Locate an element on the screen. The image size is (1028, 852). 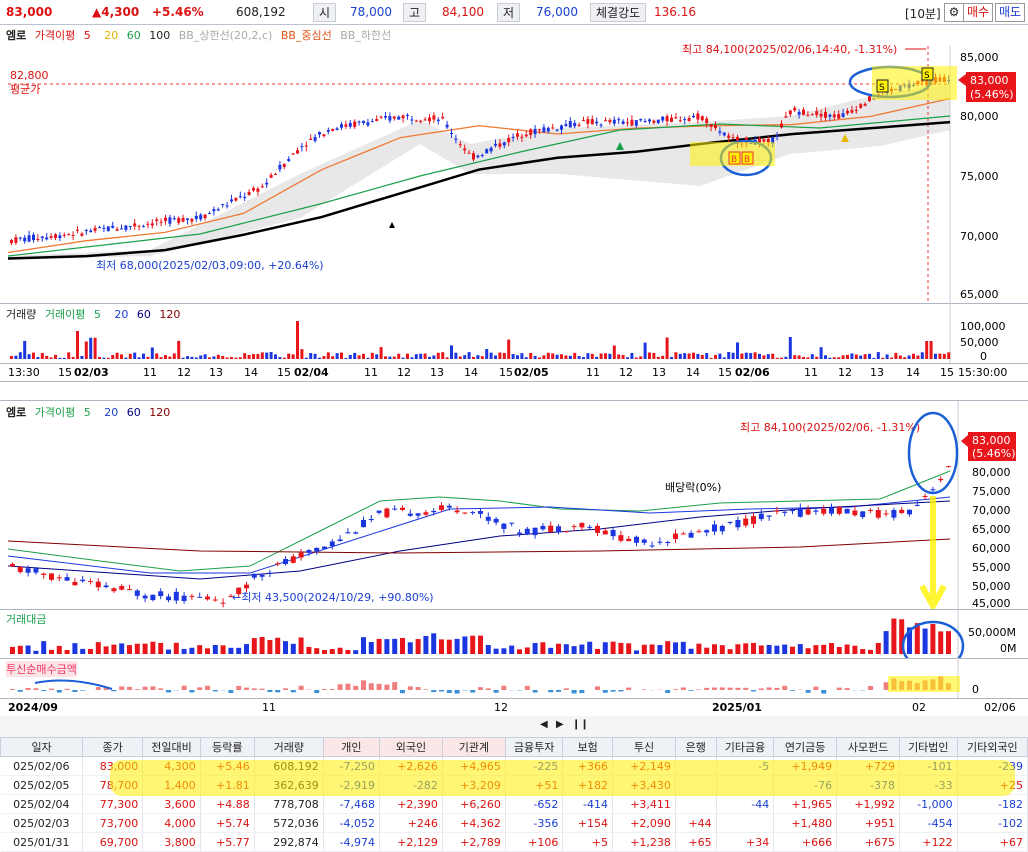
column-header: 보험 is located at coordinates (588, 747).